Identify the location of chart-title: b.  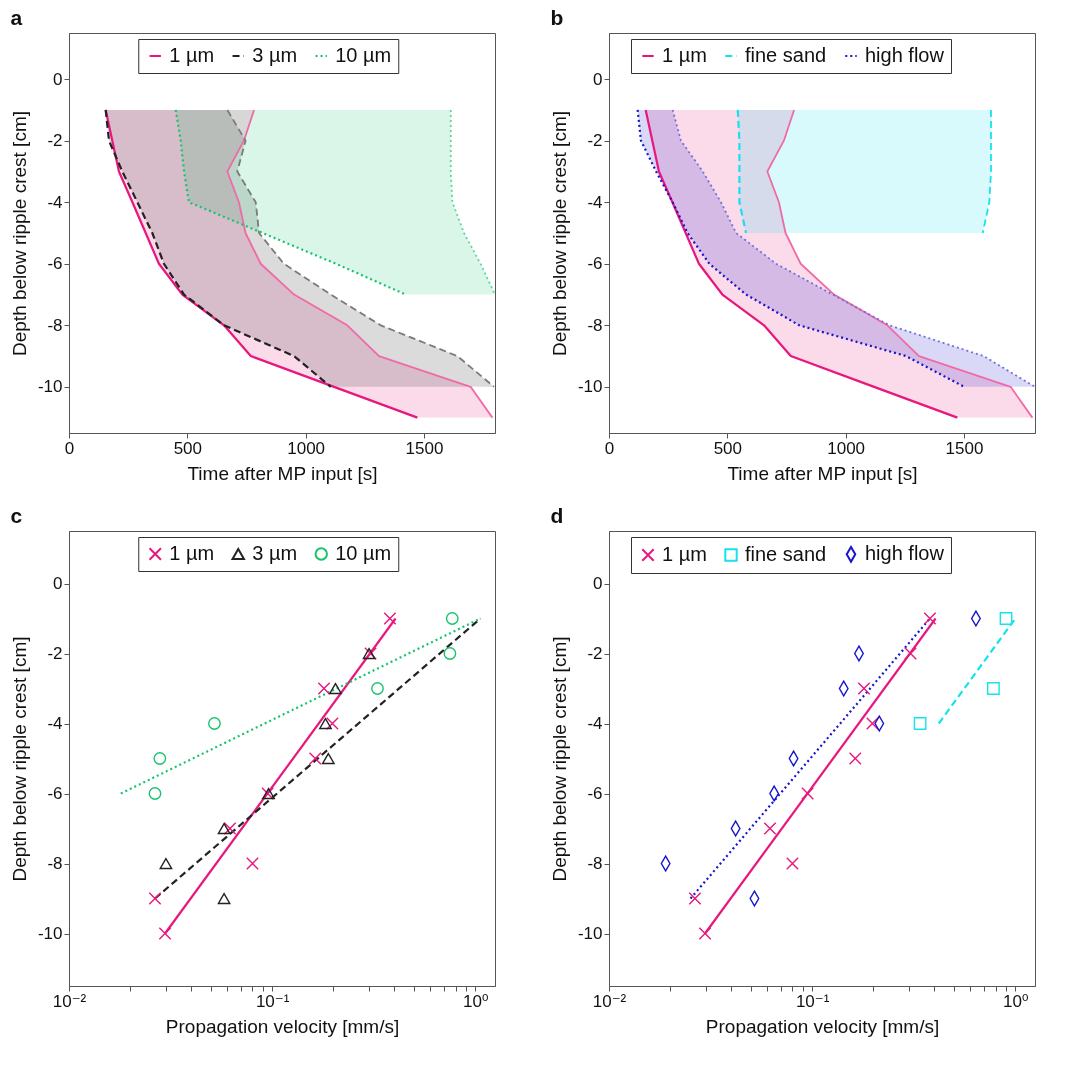
(557, 17).